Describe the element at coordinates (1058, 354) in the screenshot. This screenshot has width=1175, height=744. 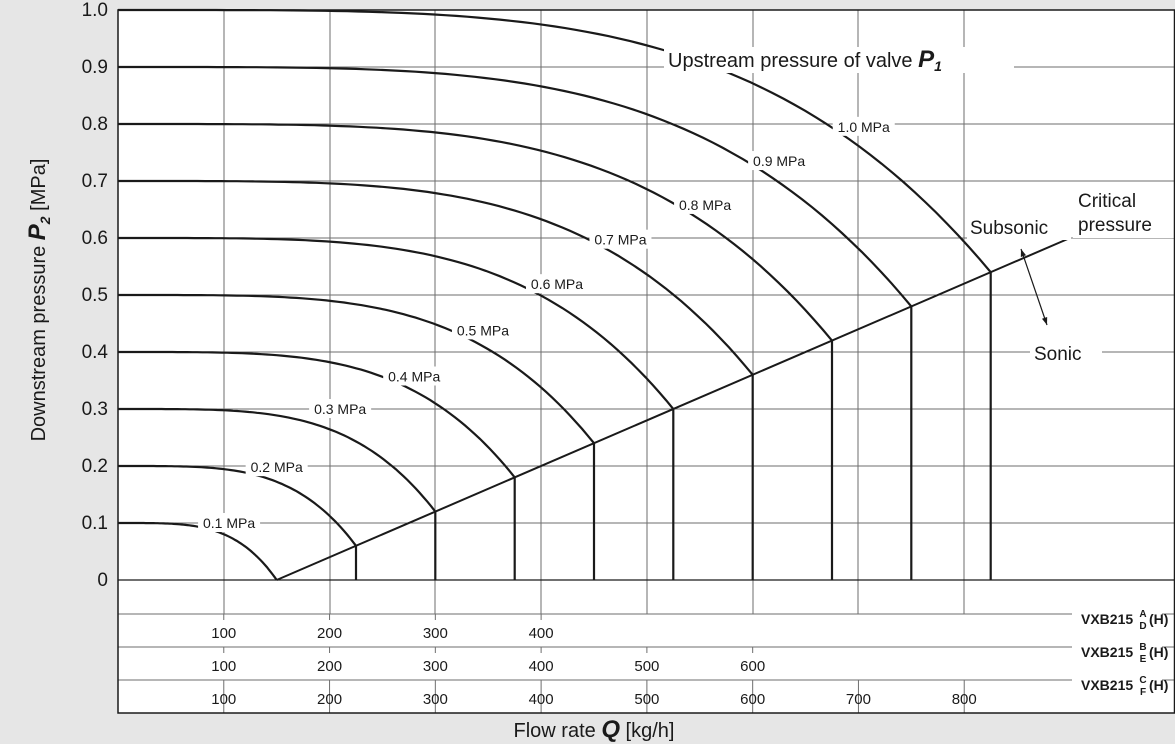
I see `sonic-label: Sonic` at that location.